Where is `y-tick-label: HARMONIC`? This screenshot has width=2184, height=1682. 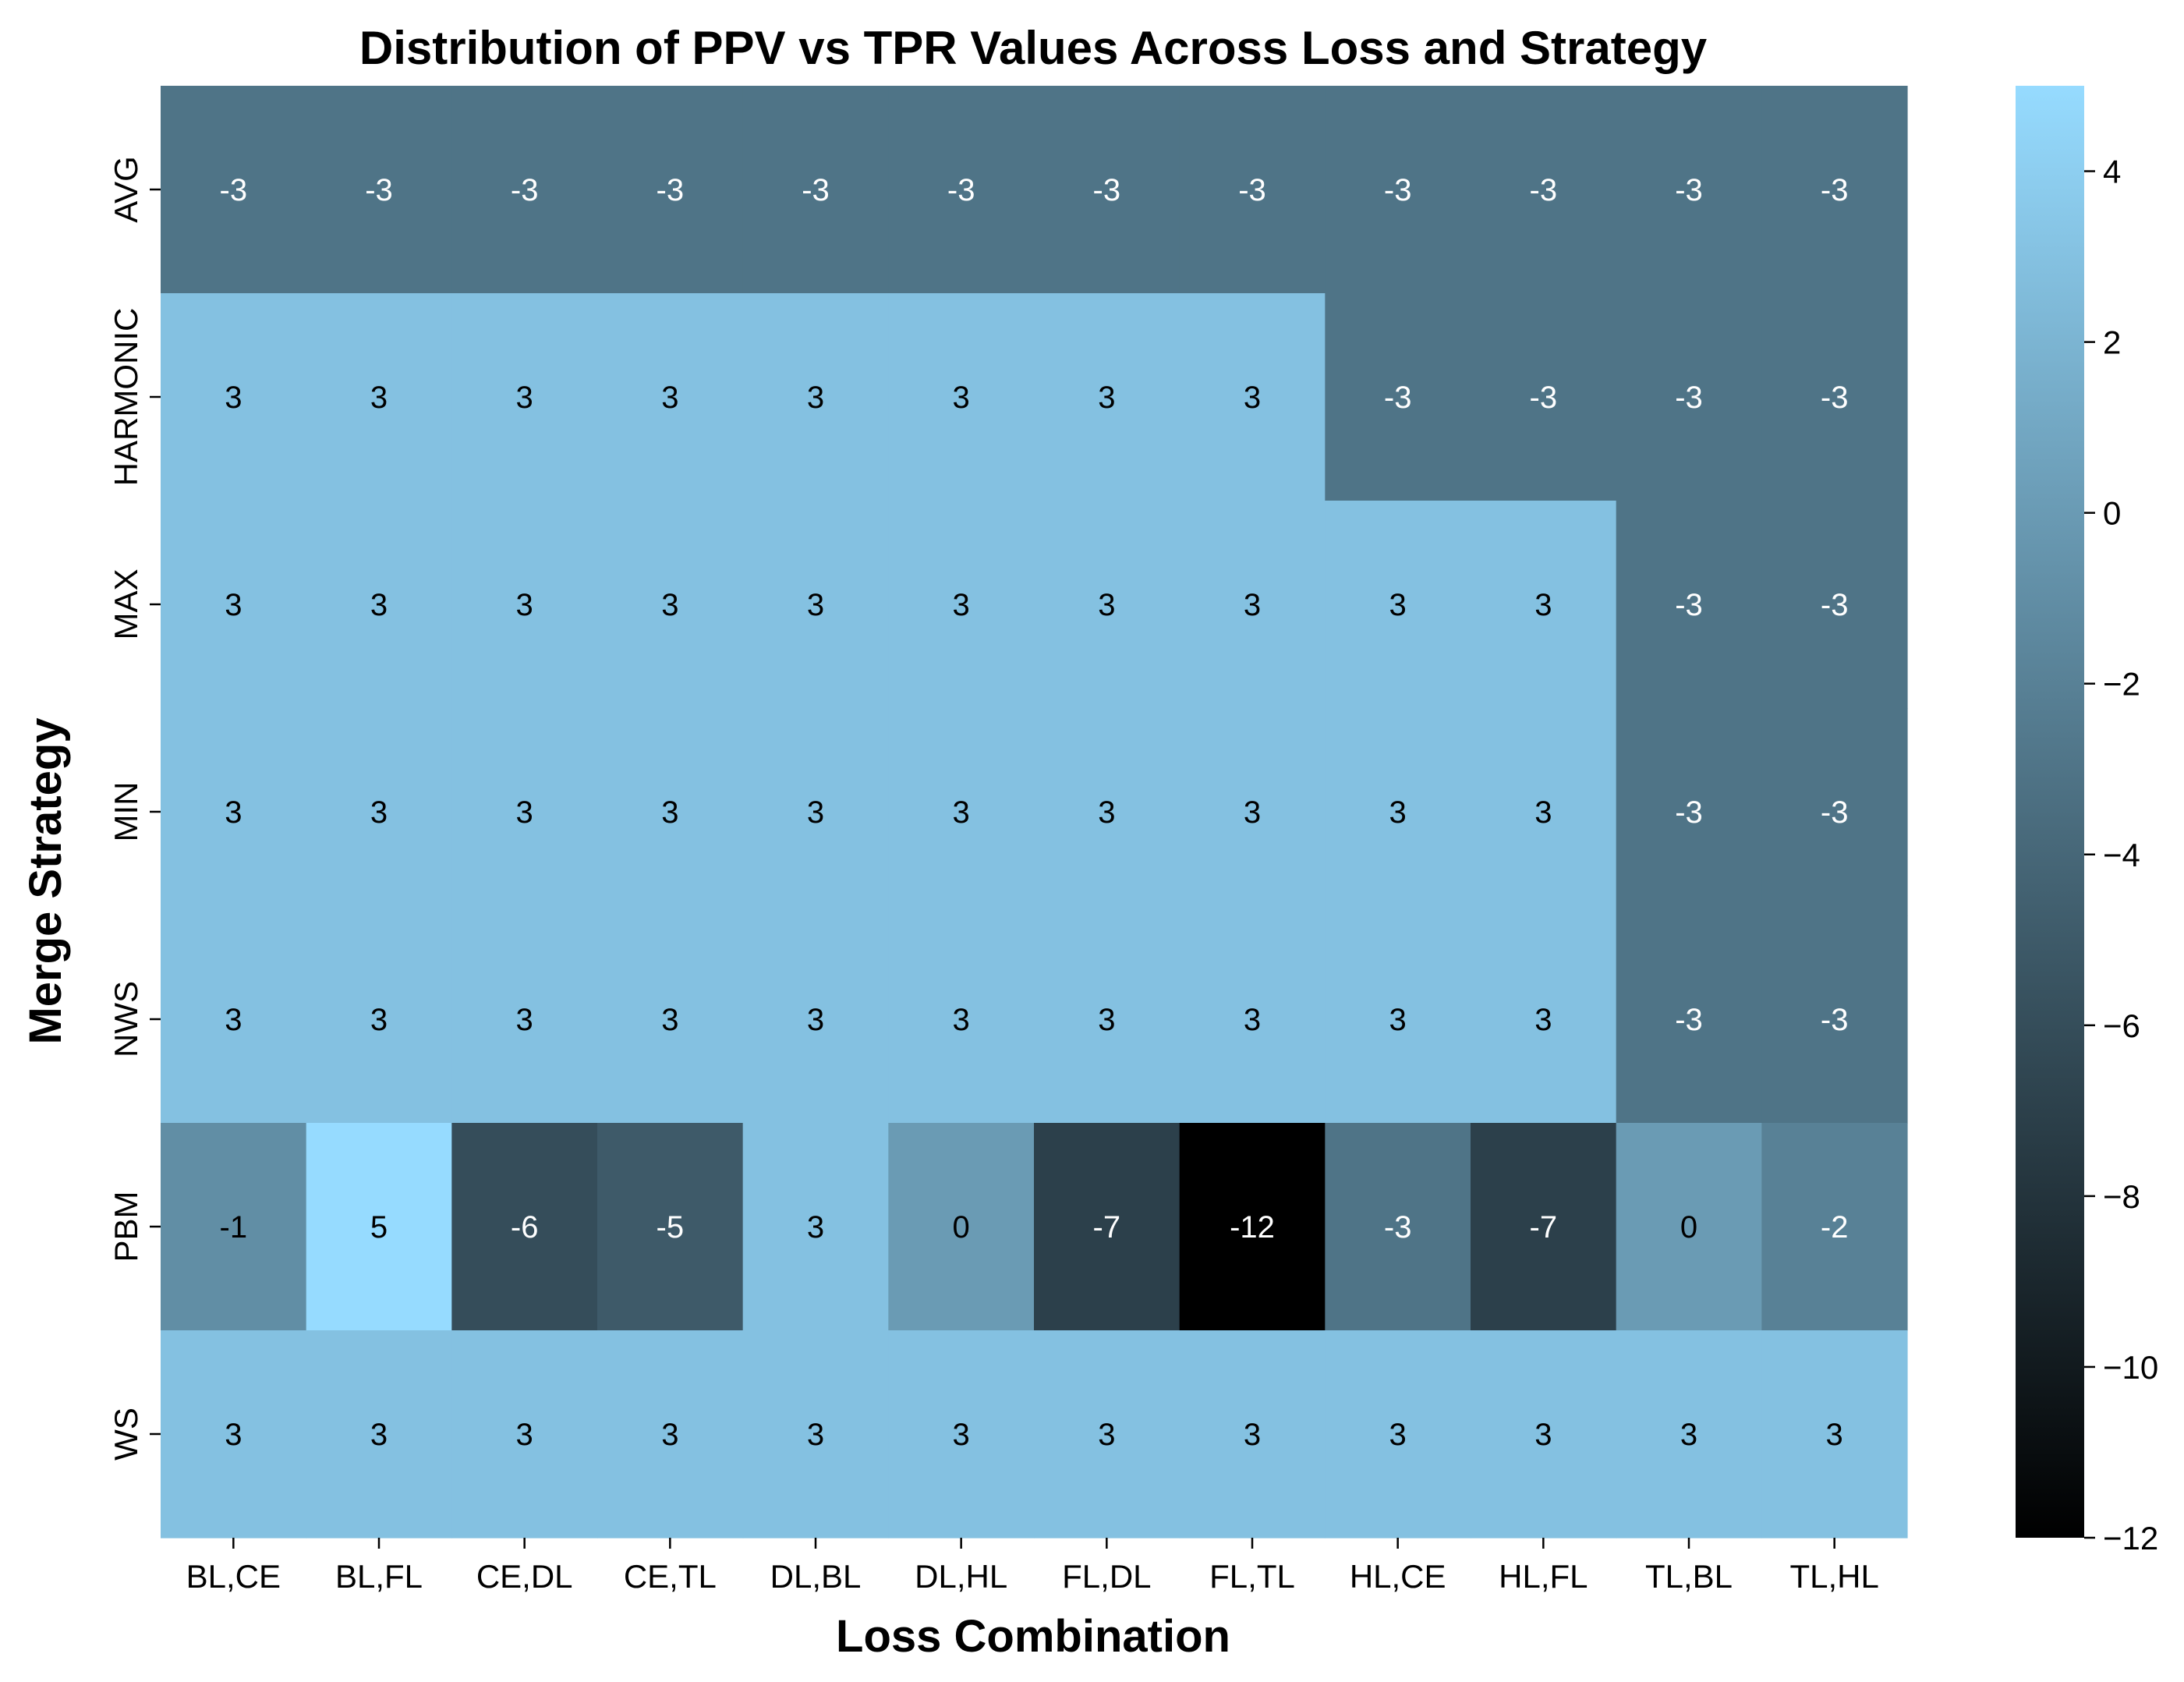
y-tick-label: HARMONIC is located at coordinates (126, 398).